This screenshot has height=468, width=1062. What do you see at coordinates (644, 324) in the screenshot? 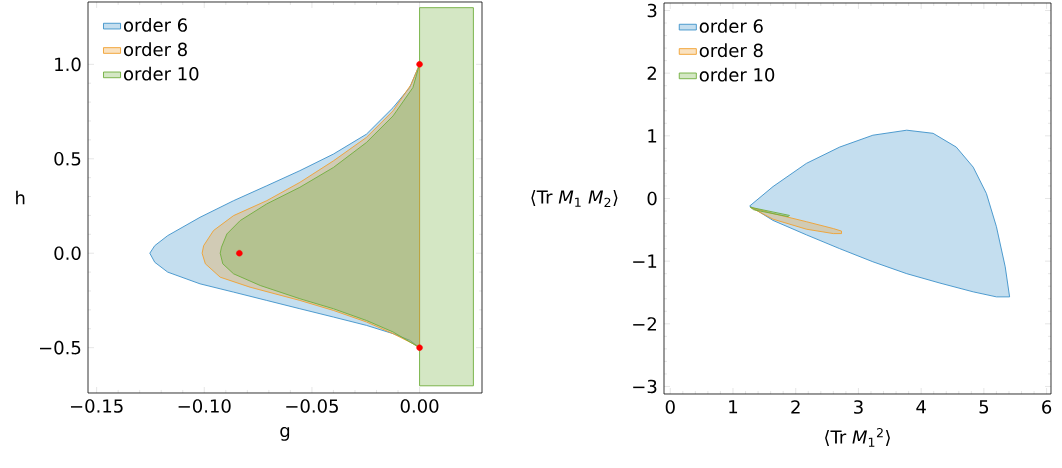
I see `y-tick-label: −2` at bounding box center [644, 324].